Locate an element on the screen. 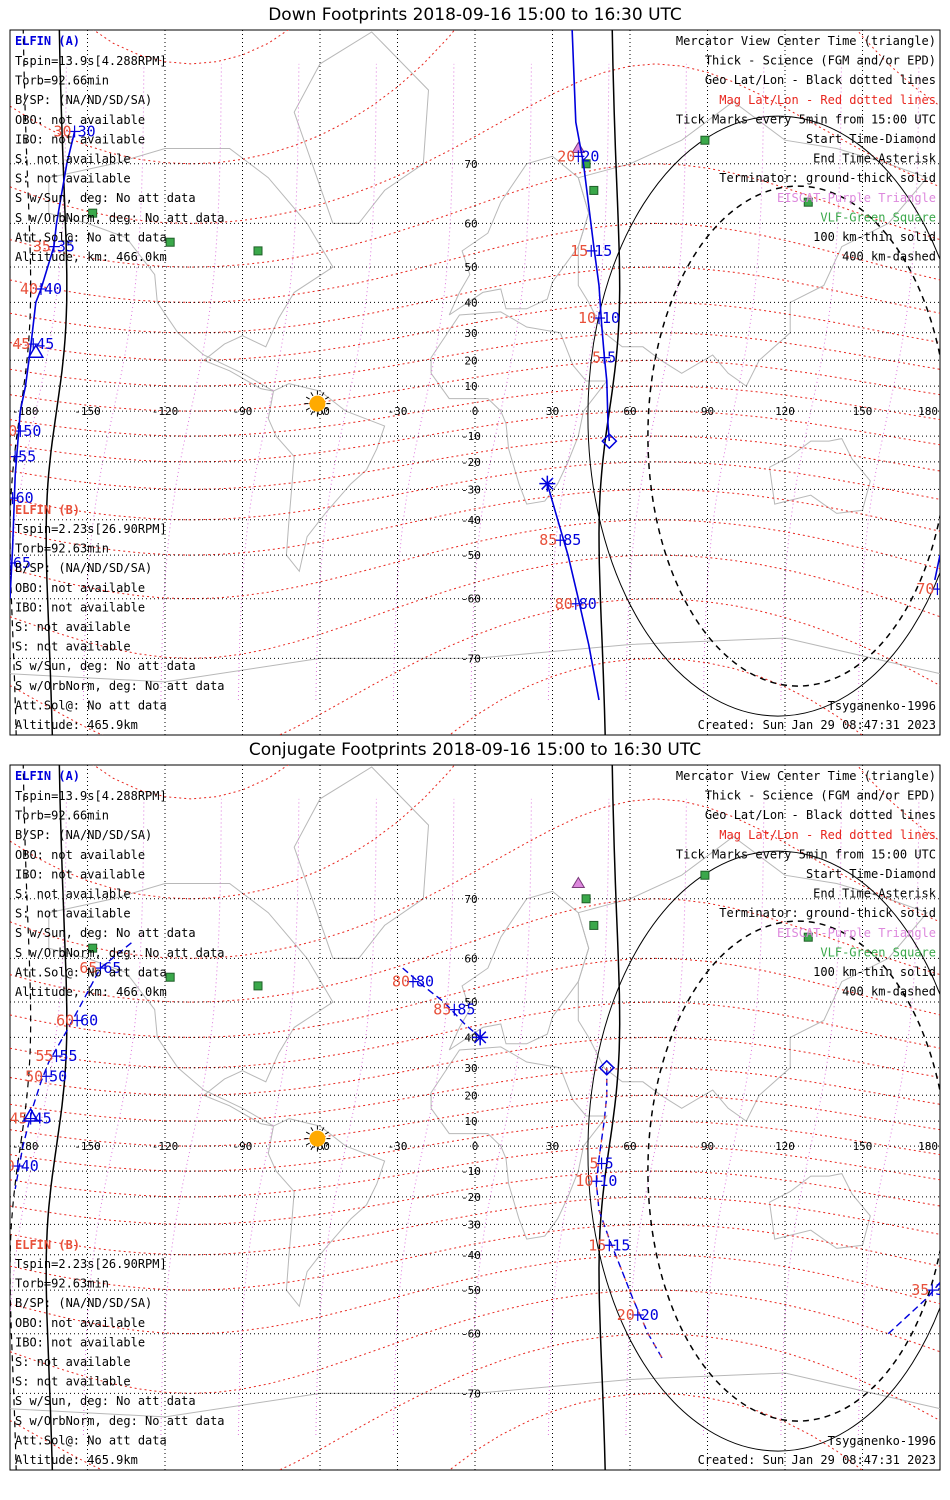  elfin-a-info-line: Att.Sol@: No att data is located at coordinates (91, 237).